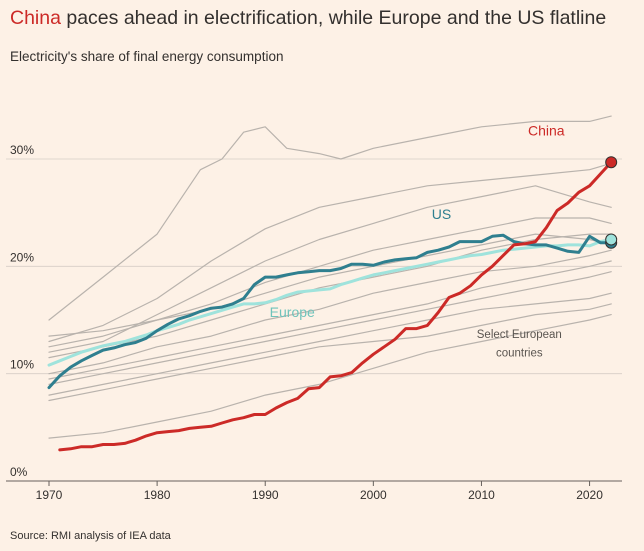 This screenshot has width=644, height=551. Describe the element at coordinates (441, 214) in the screenshot. I see `annotation-us: US` at that location.